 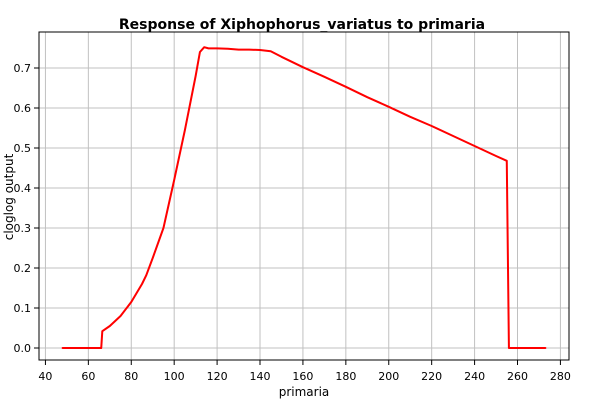 I want to click on x-tick-label: 120, so click(x=217, y=376).